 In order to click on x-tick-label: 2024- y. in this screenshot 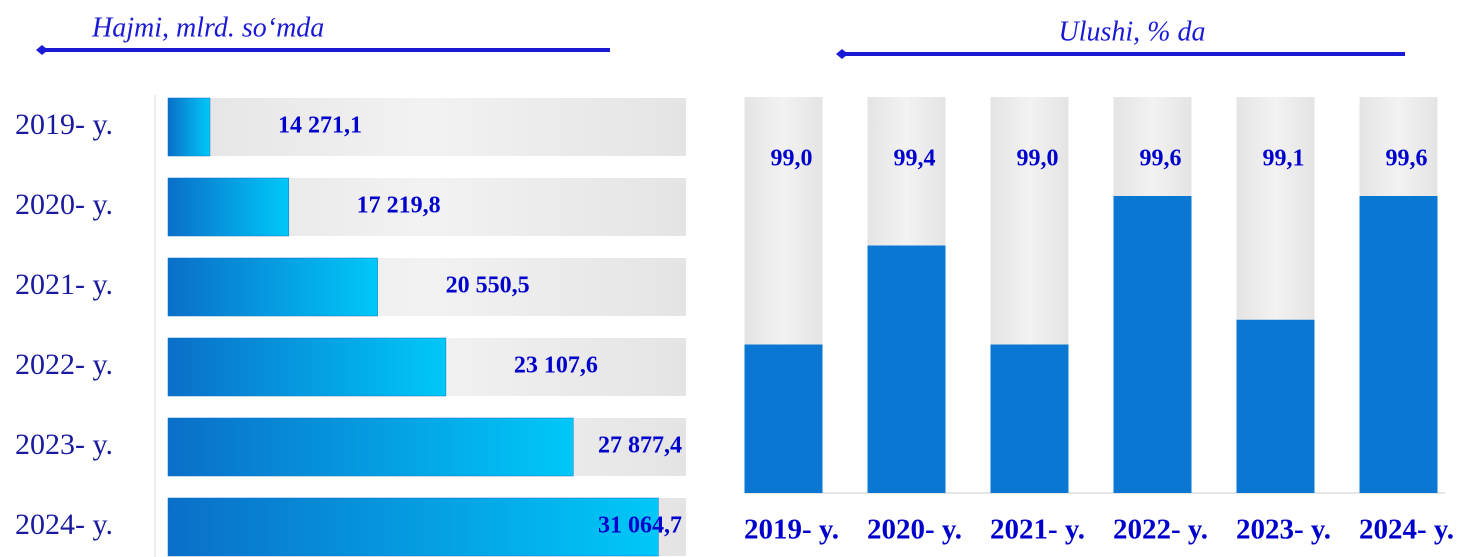, I will do `click(1406, 530)`.